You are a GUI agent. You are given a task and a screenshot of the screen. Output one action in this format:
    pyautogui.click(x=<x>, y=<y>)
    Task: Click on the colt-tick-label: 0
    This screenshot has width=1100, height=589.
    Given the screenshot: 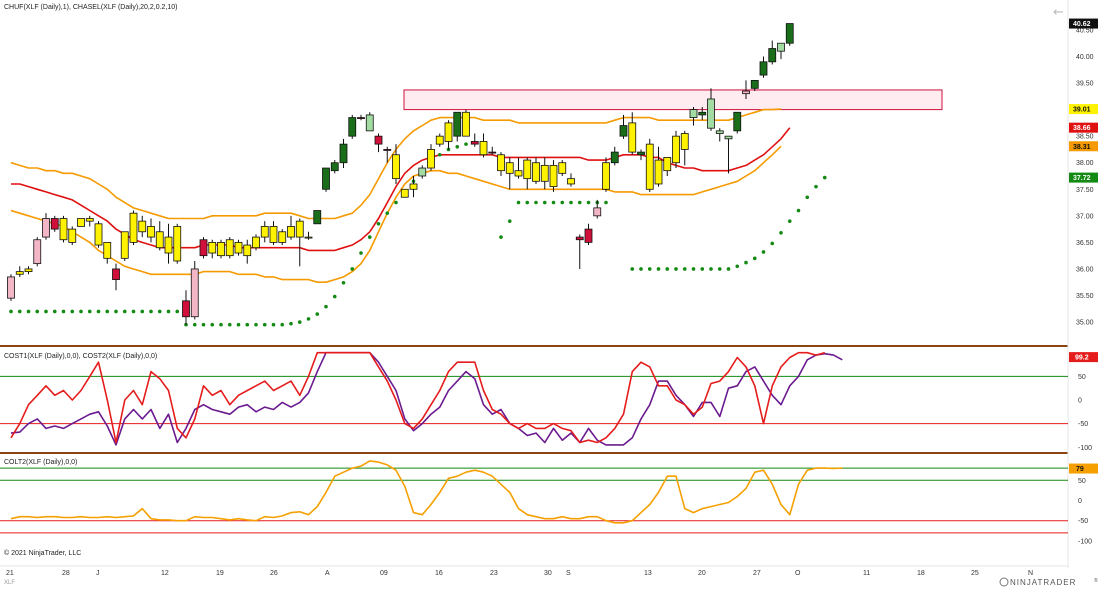 What is the action you would take?
    pyautogui.click(x=1080, y=501)
    